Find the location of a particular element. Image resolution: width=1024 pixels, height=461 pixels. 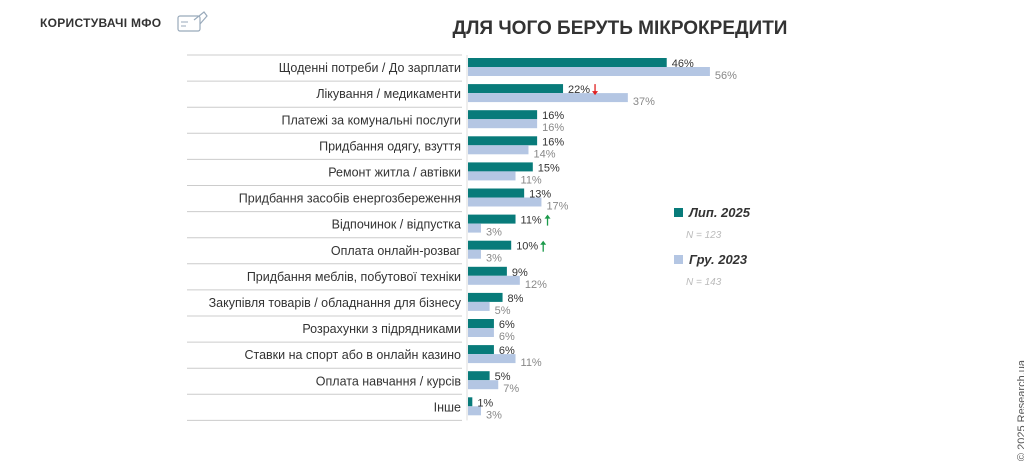

category-label: Оплата онлайн-розваг is located at coordinates (396, 251).